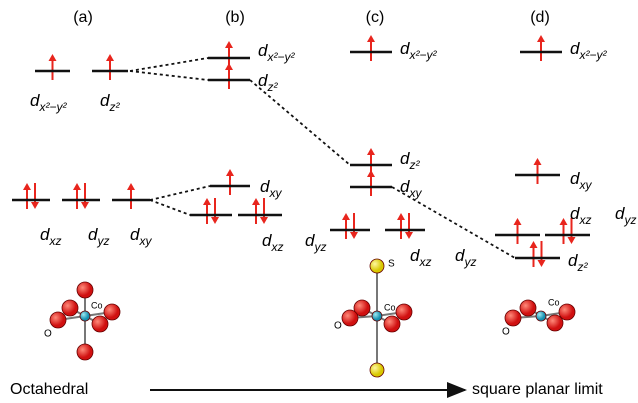 The height and width of the screenshot is (403, 638). What do you see at coordinates (83, 17) in the screenshot?
I see `column-label: (a)` at bounding box center [83, 17].